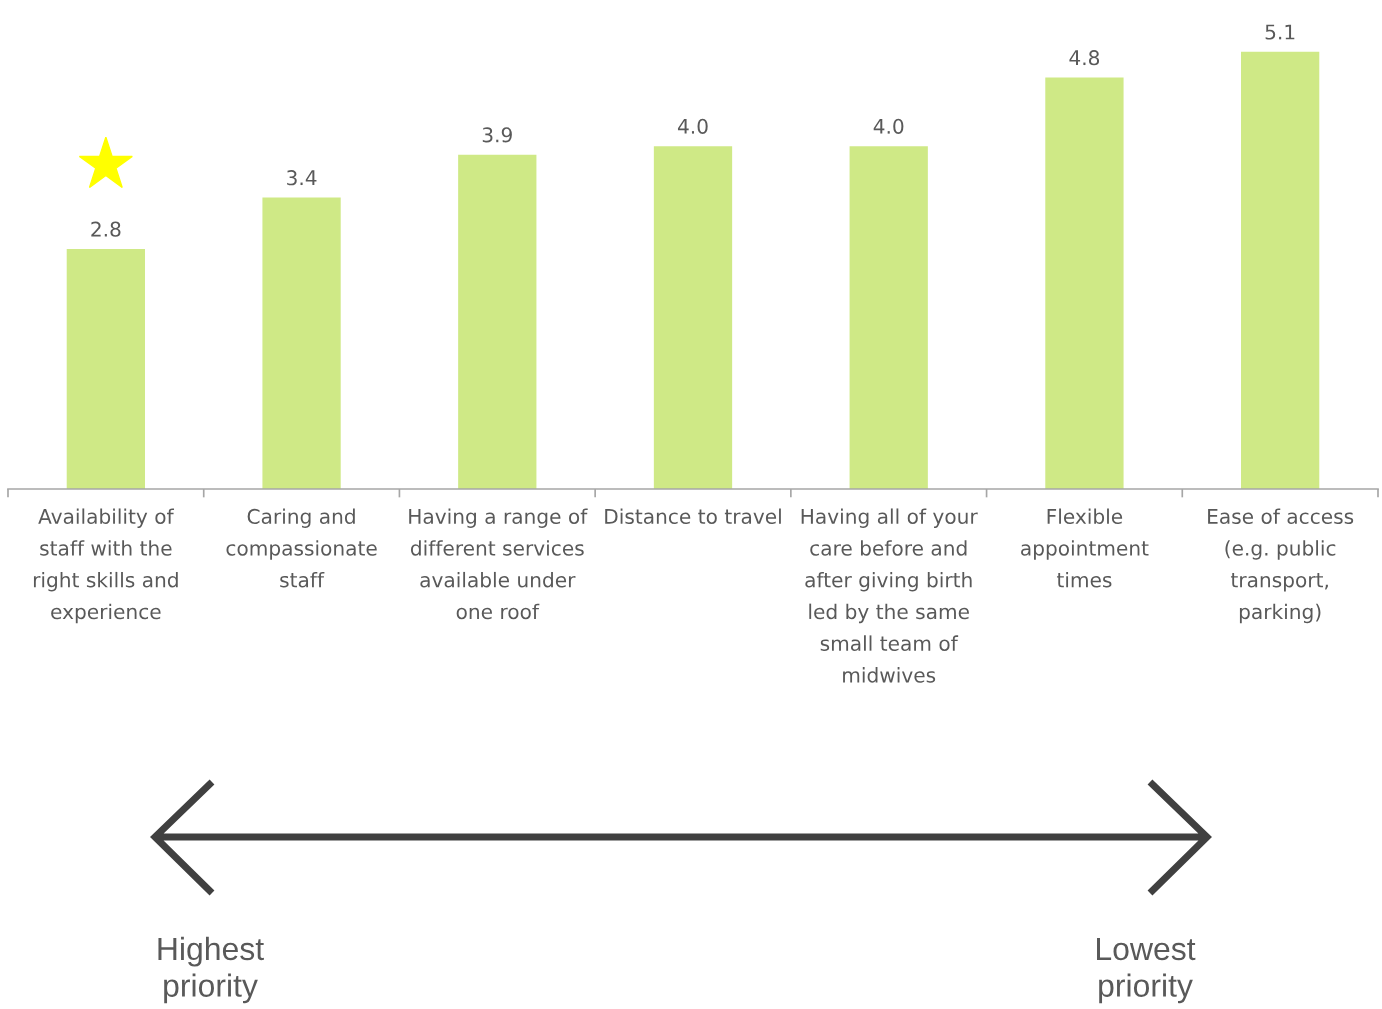 This screenshot has height=1009, width=1382. What do you see at coordinates (1084, 58) in the screenshot?
I see `data-label: 4.8` at bounding box center [1084, 58].